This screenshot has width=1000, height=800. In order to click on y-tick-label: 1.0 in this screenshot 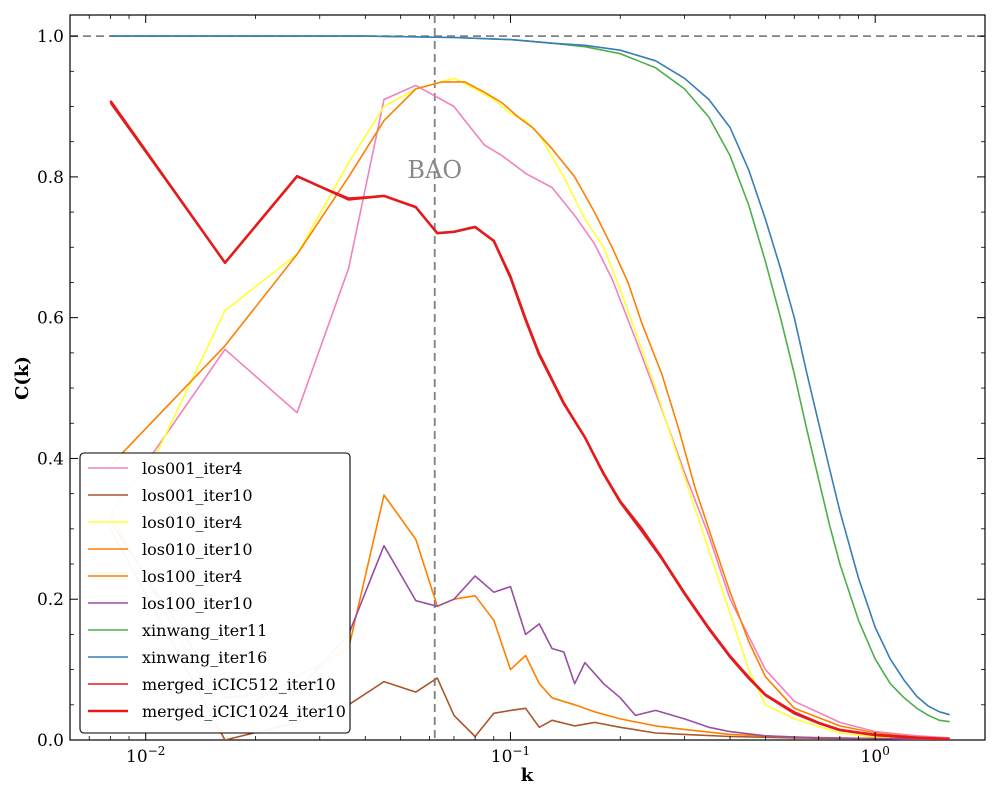, I will do `click(50, 37)`.